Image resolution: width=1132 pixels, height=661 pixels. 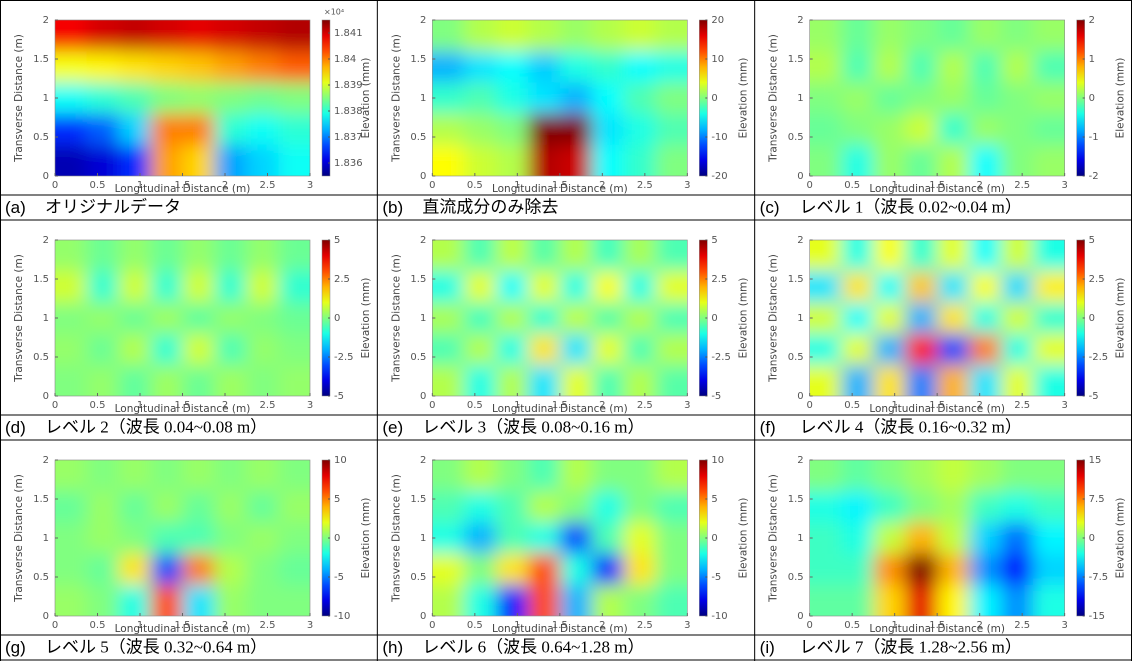 I want to click on x-tick-label: 0, so click(x=809, y=405).